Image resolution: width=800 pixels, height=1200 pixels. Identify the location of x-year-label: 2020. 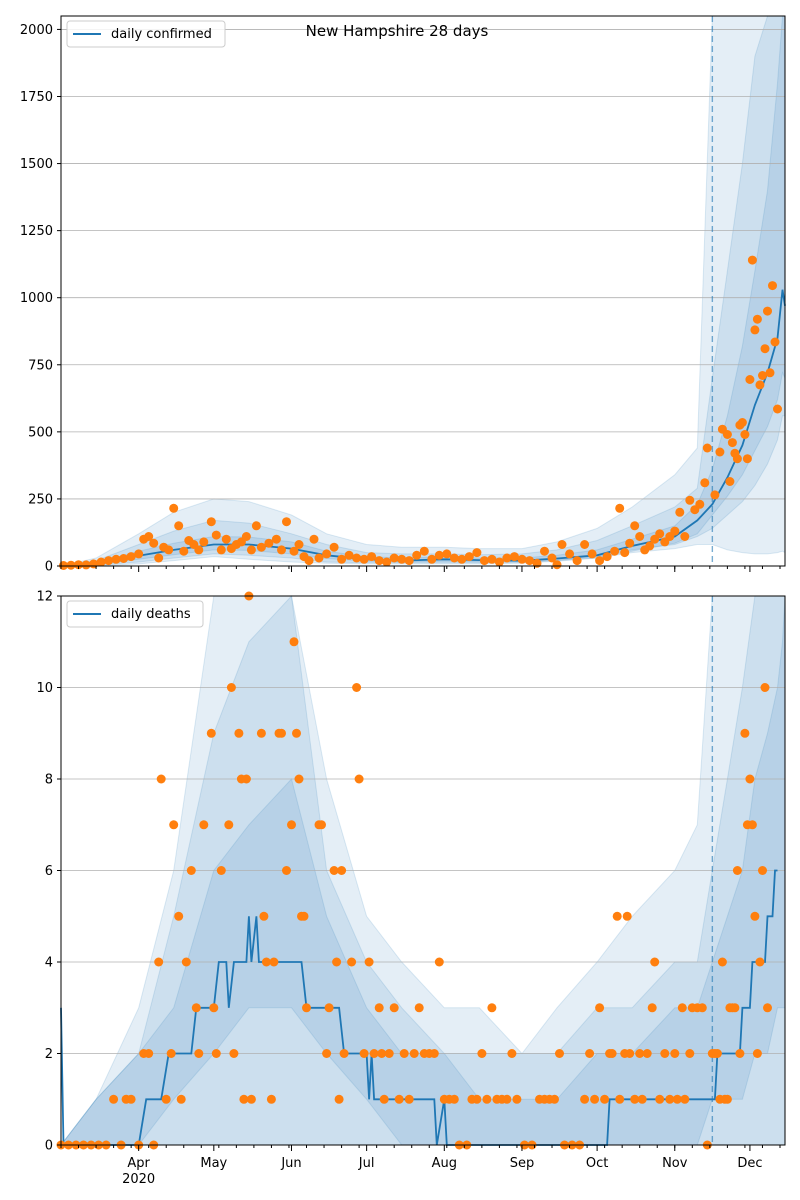
(138, 1179).